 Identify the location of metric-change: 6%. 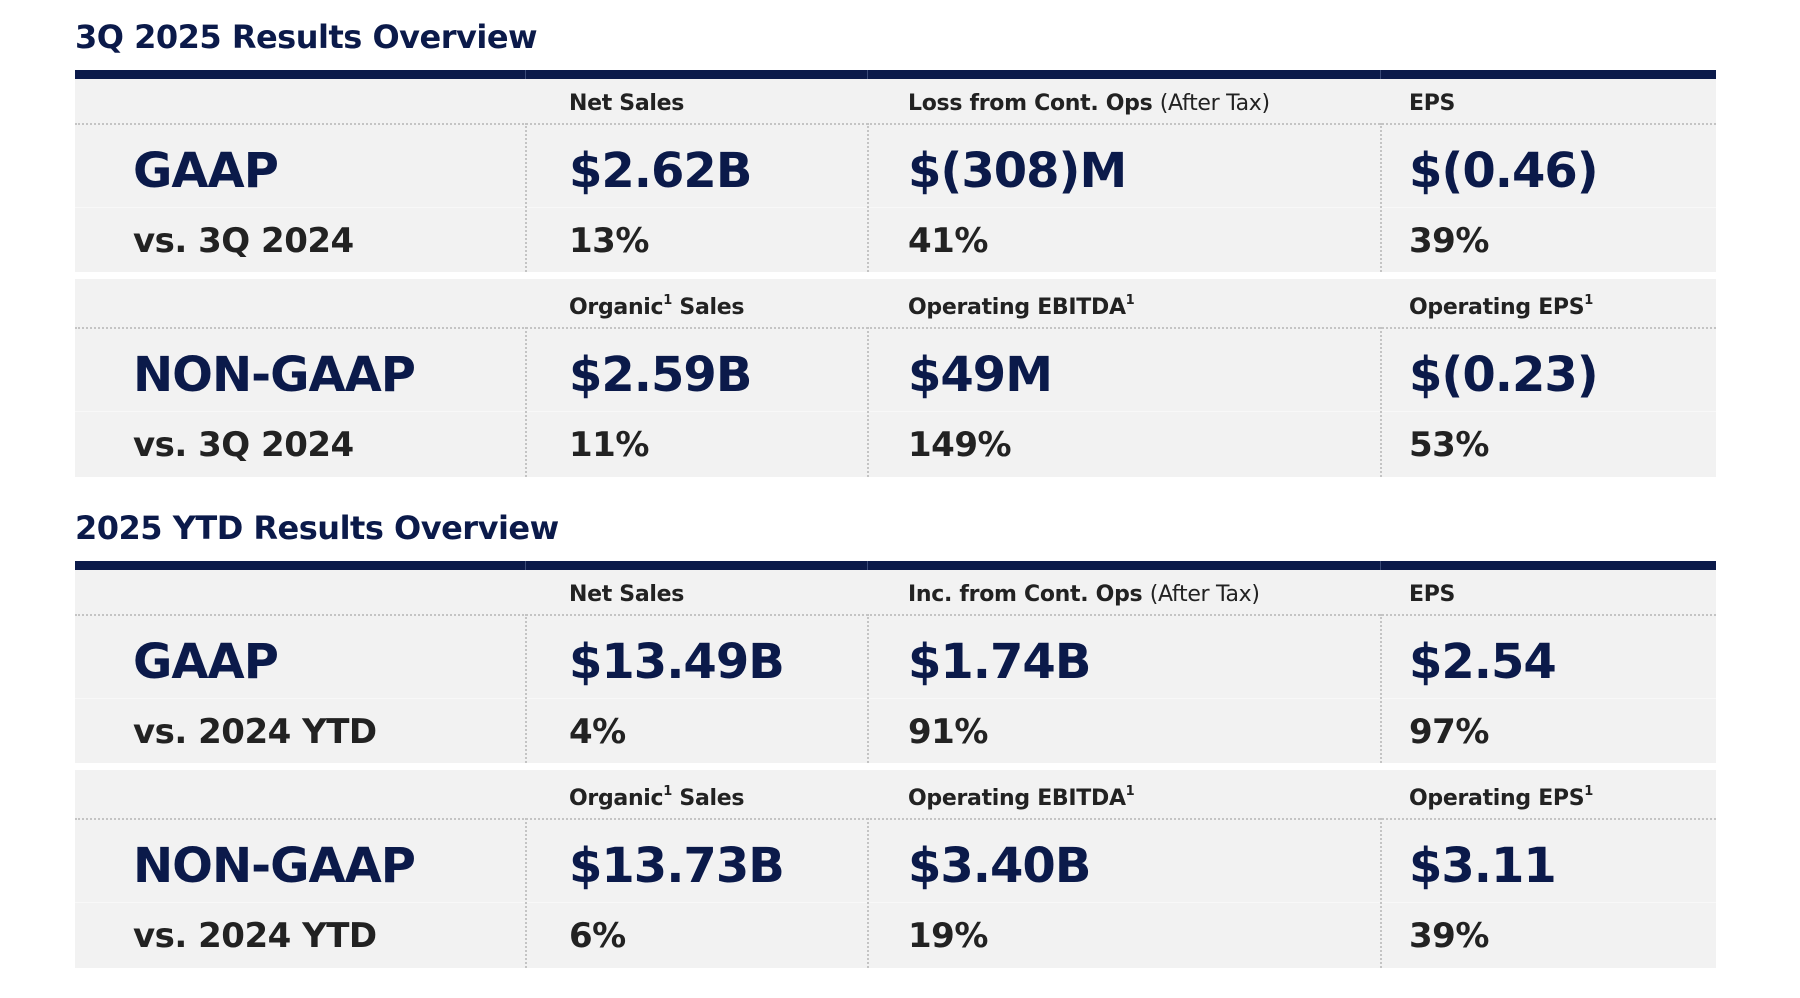
(597, 936).